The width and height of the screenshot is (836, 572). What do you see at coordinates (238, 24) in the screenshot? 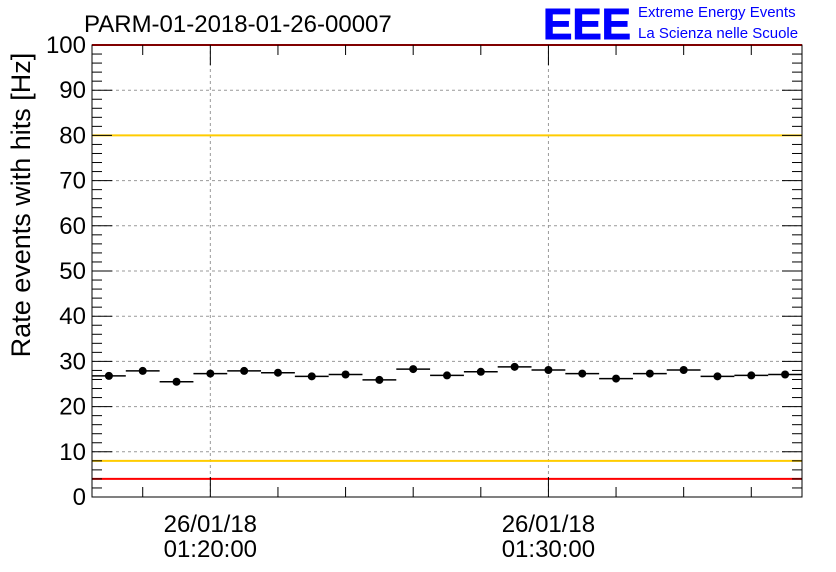
I see `chart-title: PARM-01-2018-01-26-00007` at bounding box center [238, 24].